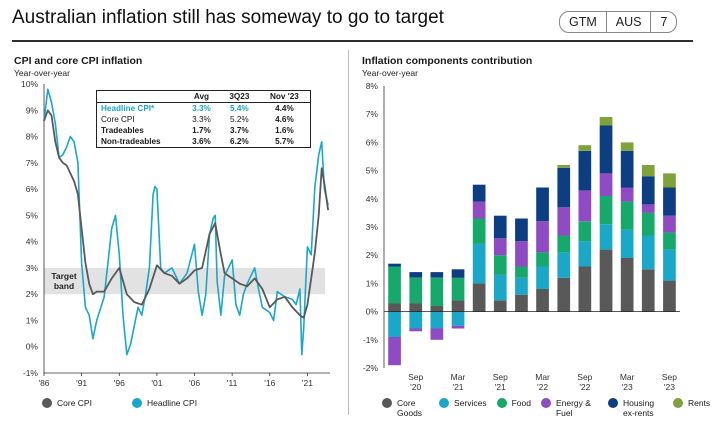 The image size is (715, 433). What do you see at coordinates (638, 408) in the screenshot?
I see `legend-label-housing: Housing ex-rents` at bounding box center [638, 408].